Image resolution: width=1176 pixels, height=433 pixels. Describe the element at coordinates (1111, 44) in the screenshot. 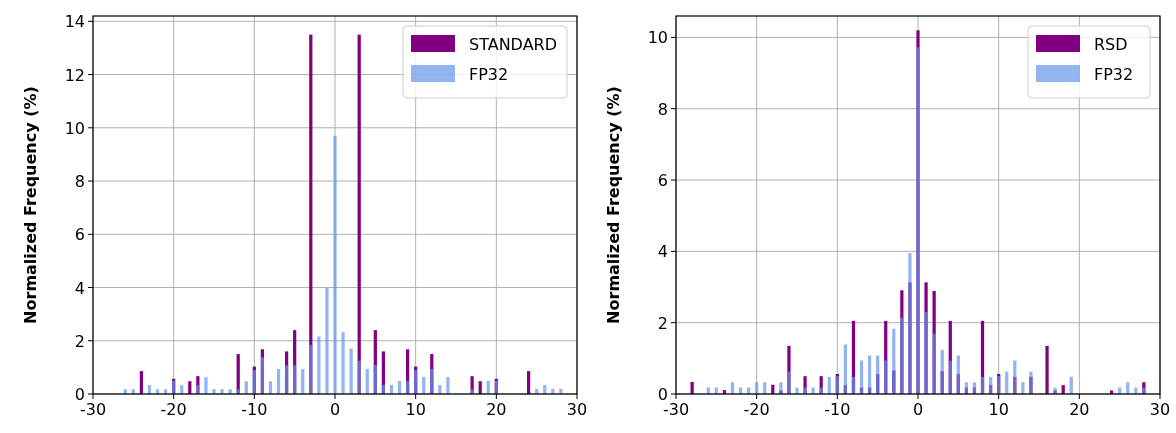

I see `legend-label: RSD` at that location.